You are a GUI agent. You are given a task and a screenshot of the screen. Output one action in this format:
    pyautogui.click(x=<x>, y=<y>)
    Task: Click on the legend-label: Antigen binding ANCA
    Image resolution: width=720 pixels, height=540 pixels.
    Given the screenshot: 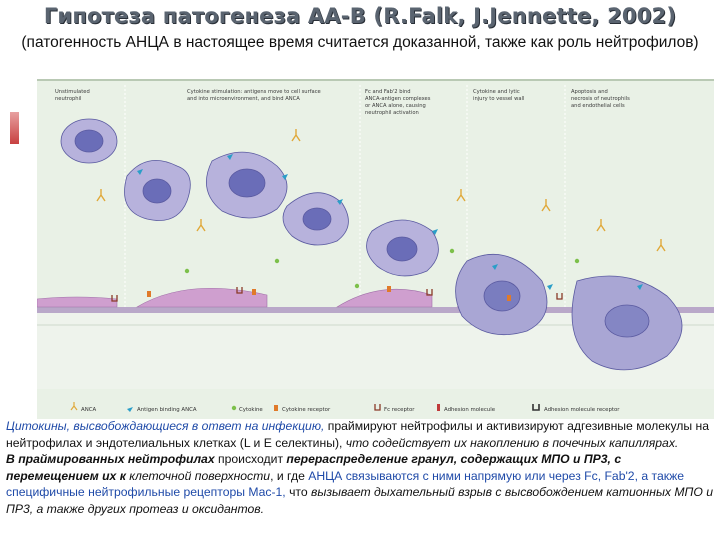 What is the action you would take?
    pyautogui.click(x=167, y=410)
    